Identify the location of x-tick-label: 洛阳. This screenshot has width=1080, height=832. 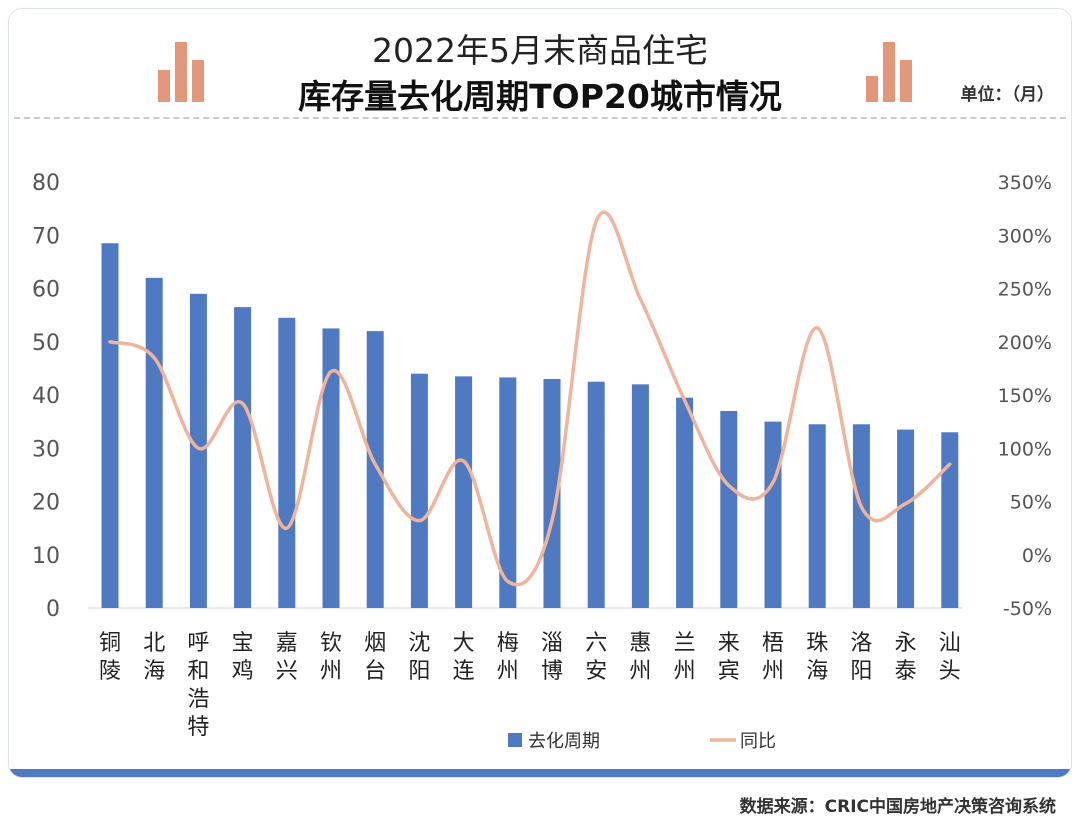
(861, 657).